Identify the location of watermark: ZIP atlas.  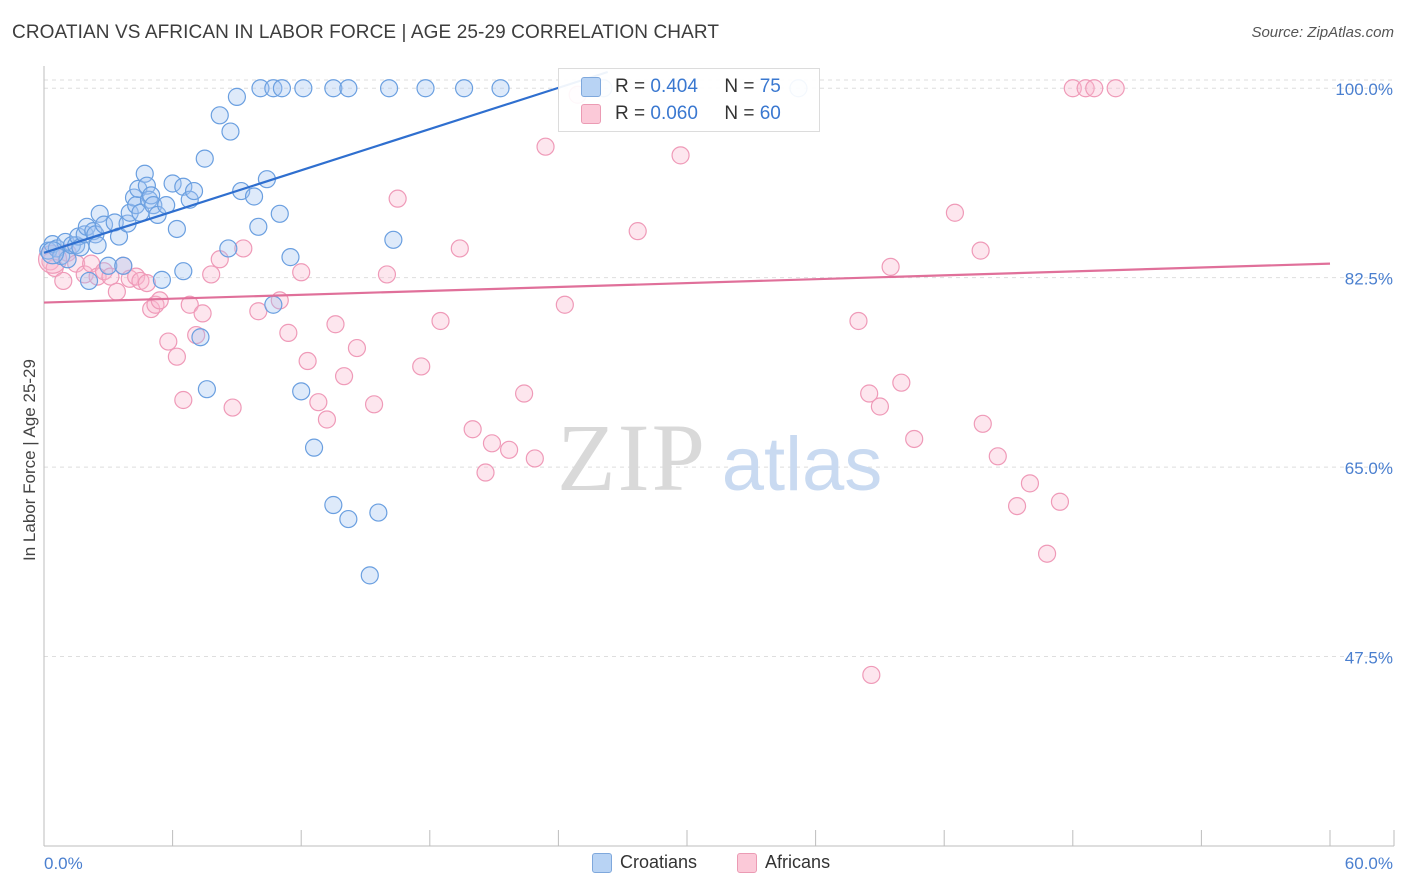
(719, 457).